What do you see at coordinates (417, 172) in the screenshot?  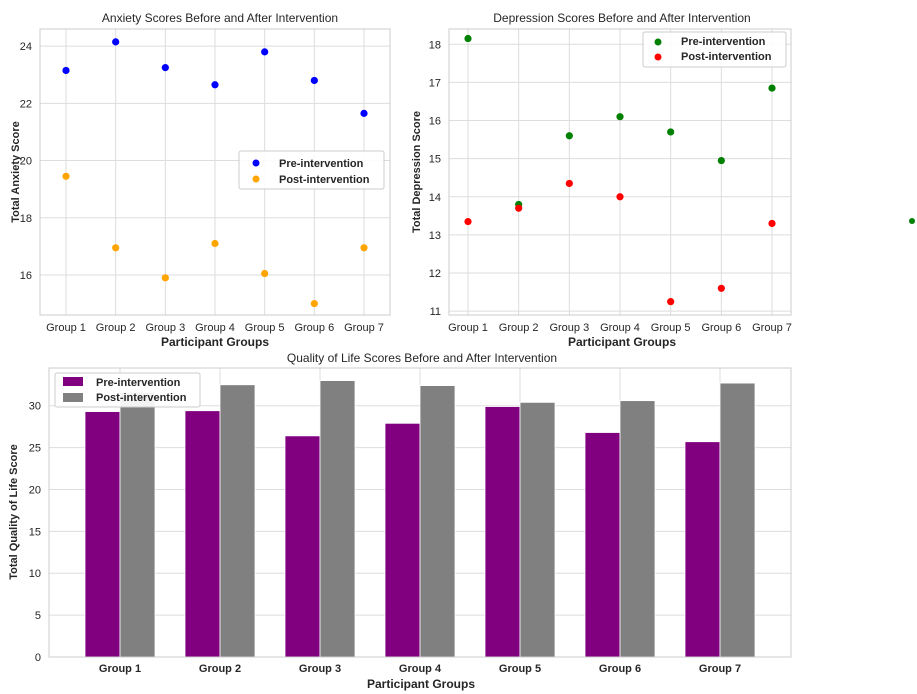 I see `depression-y-axis-label: Total Depression Score` at bounding box center [417, 172].